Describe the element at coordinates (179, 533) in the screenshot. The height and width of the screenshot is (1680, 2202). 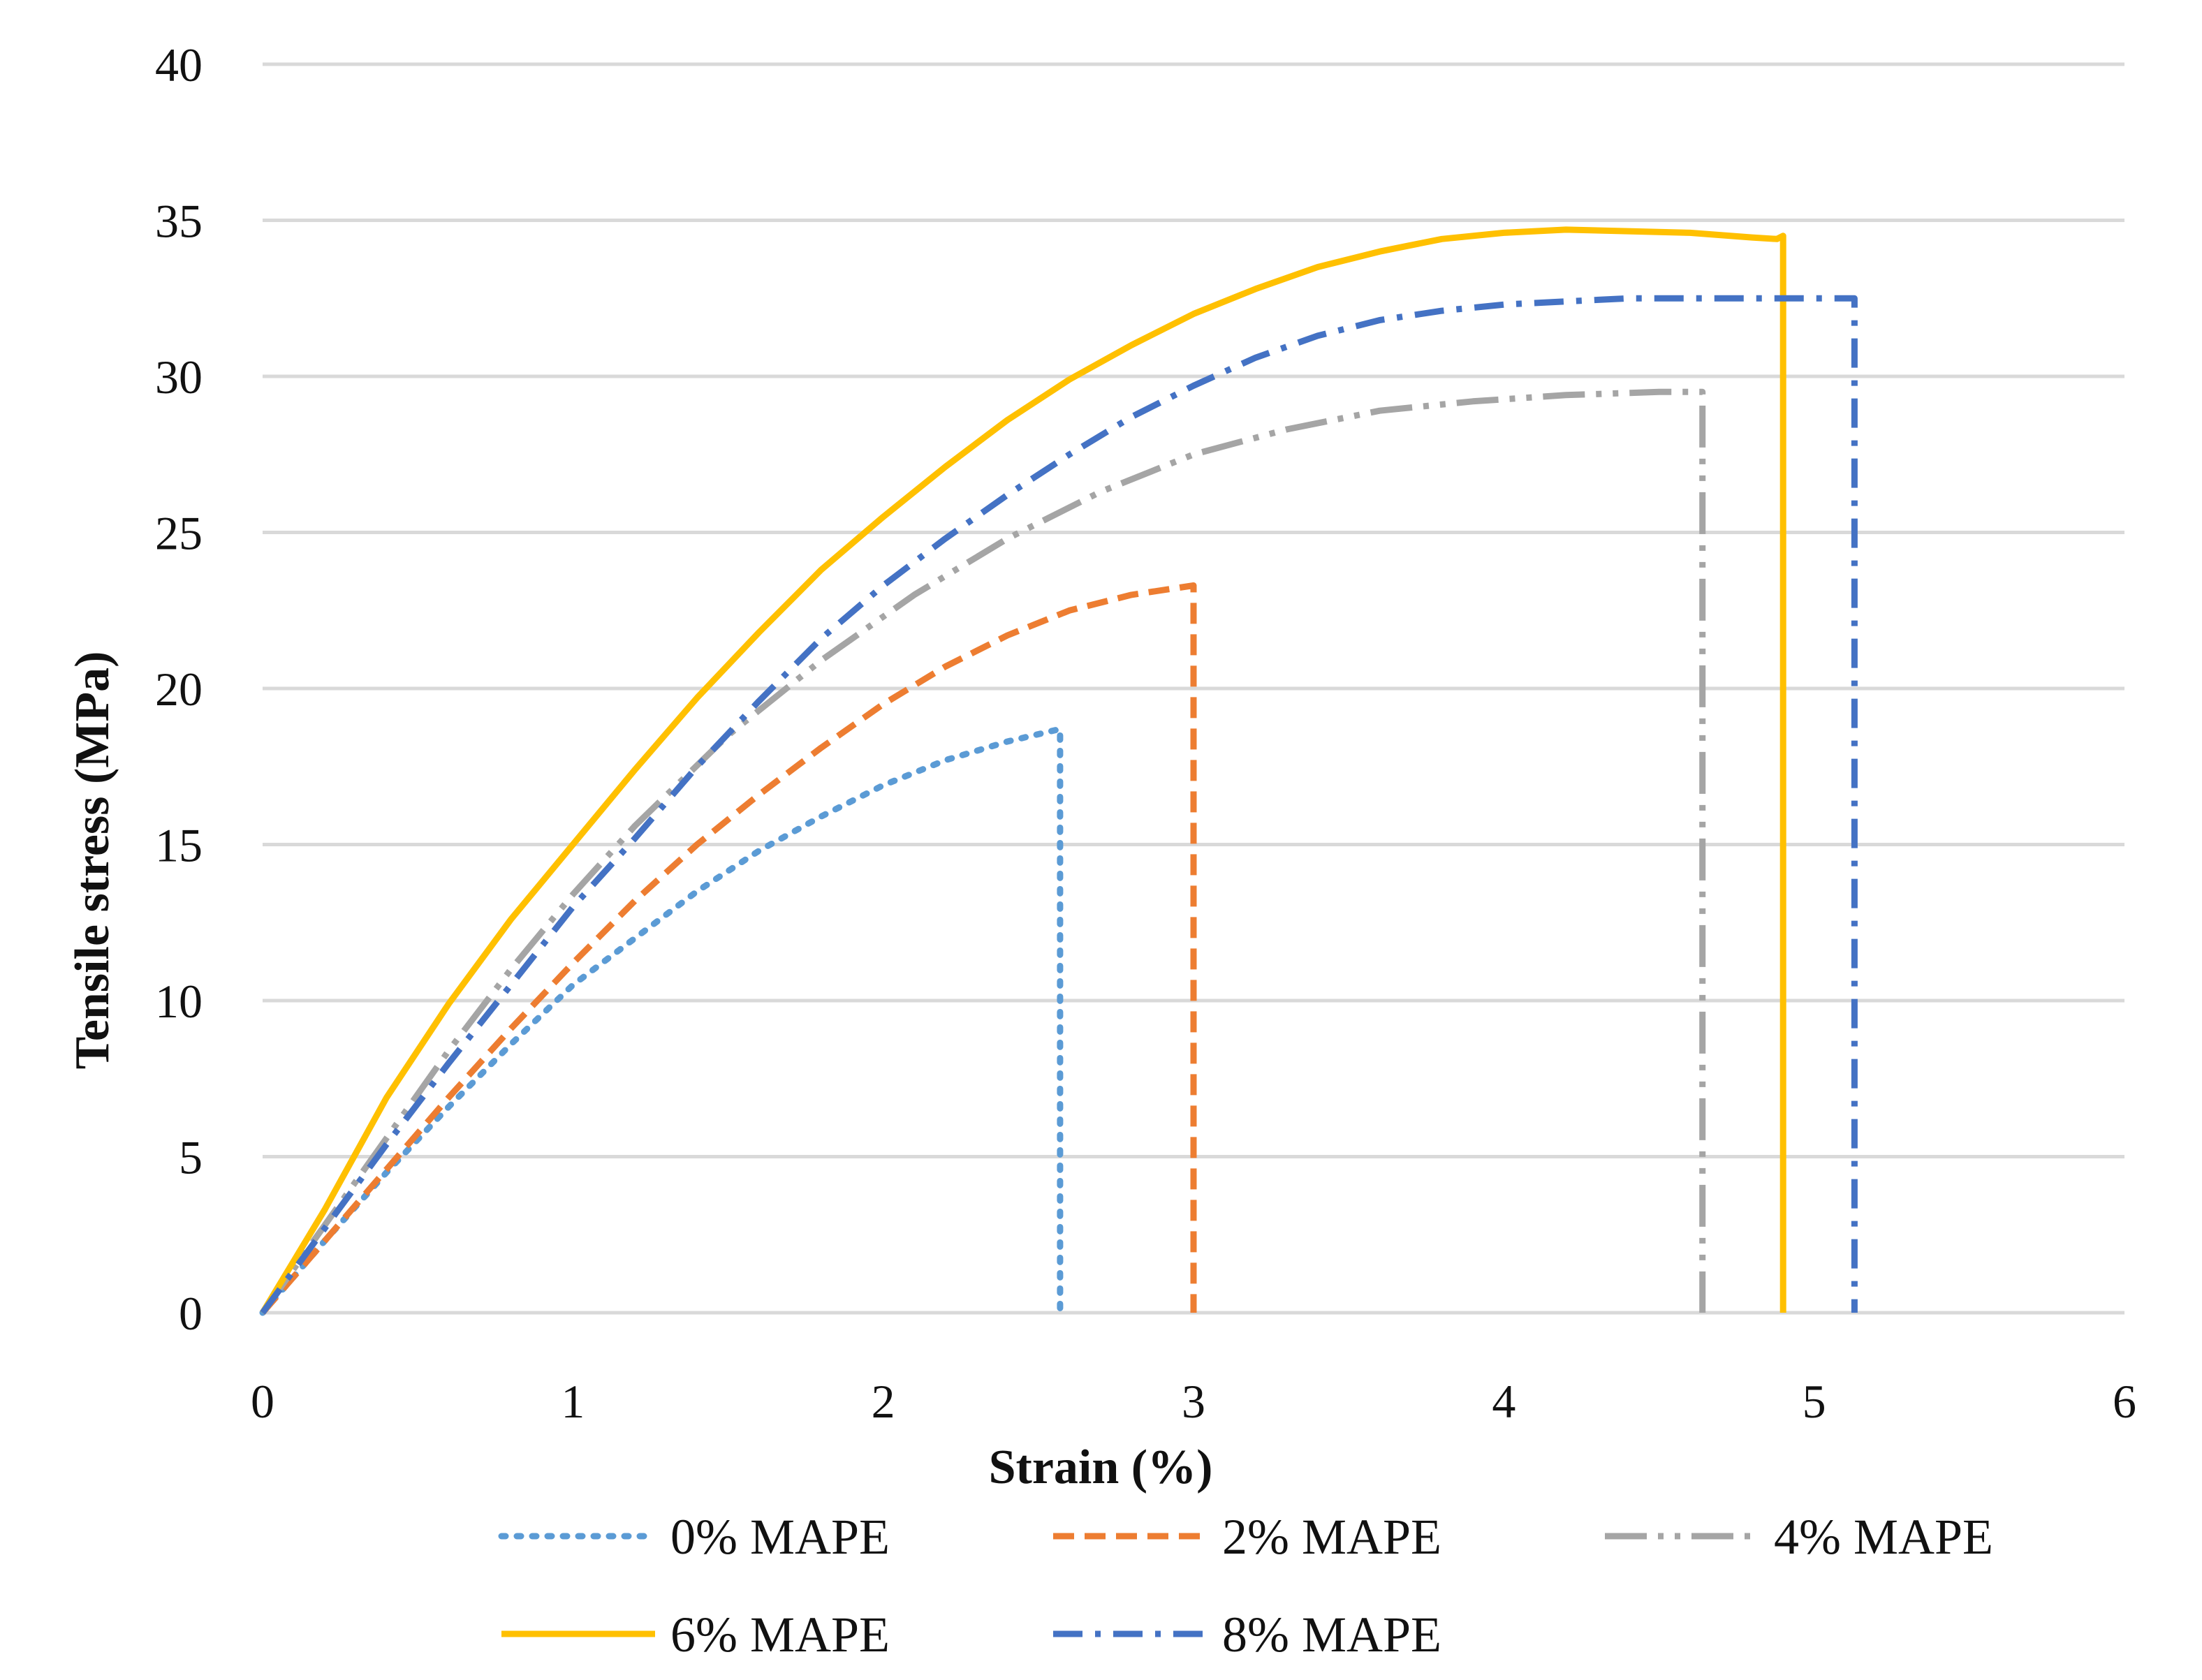
I see `y-tick-label: 25` at that location.